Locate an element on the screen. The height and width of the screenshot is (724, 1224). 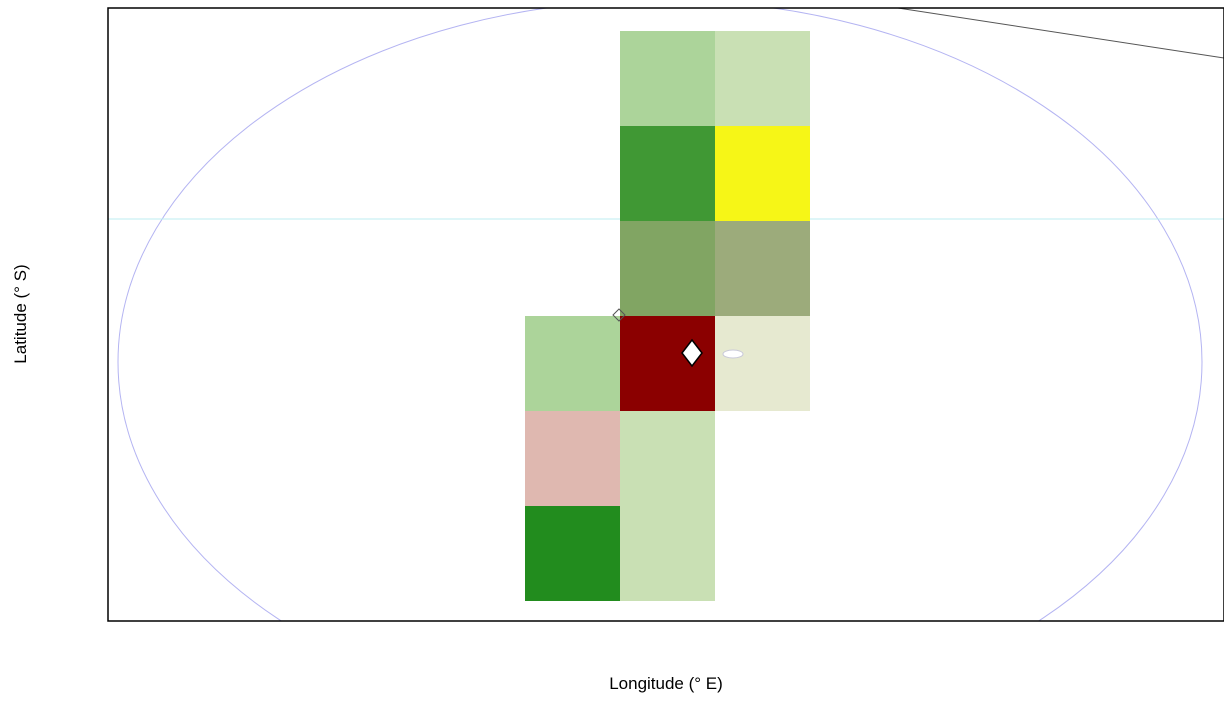
lake-shape is located at coordinates (733, 354).